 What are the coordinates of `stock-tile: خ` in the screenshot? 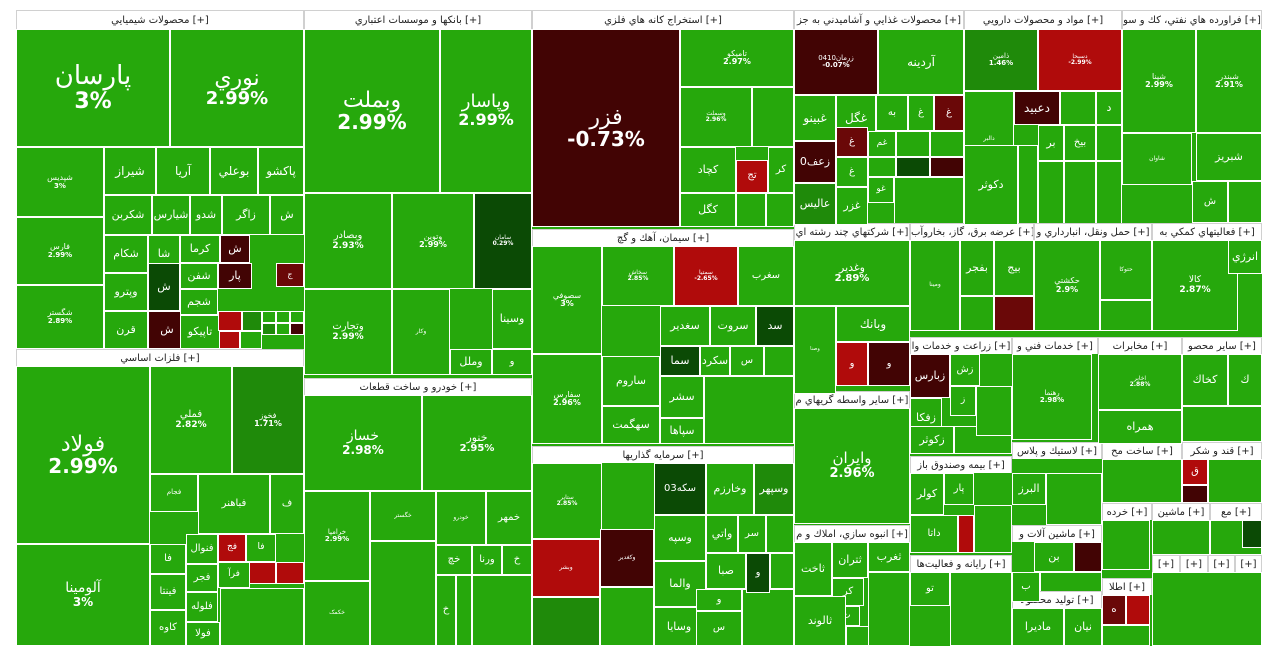 It's located at (446, 610).